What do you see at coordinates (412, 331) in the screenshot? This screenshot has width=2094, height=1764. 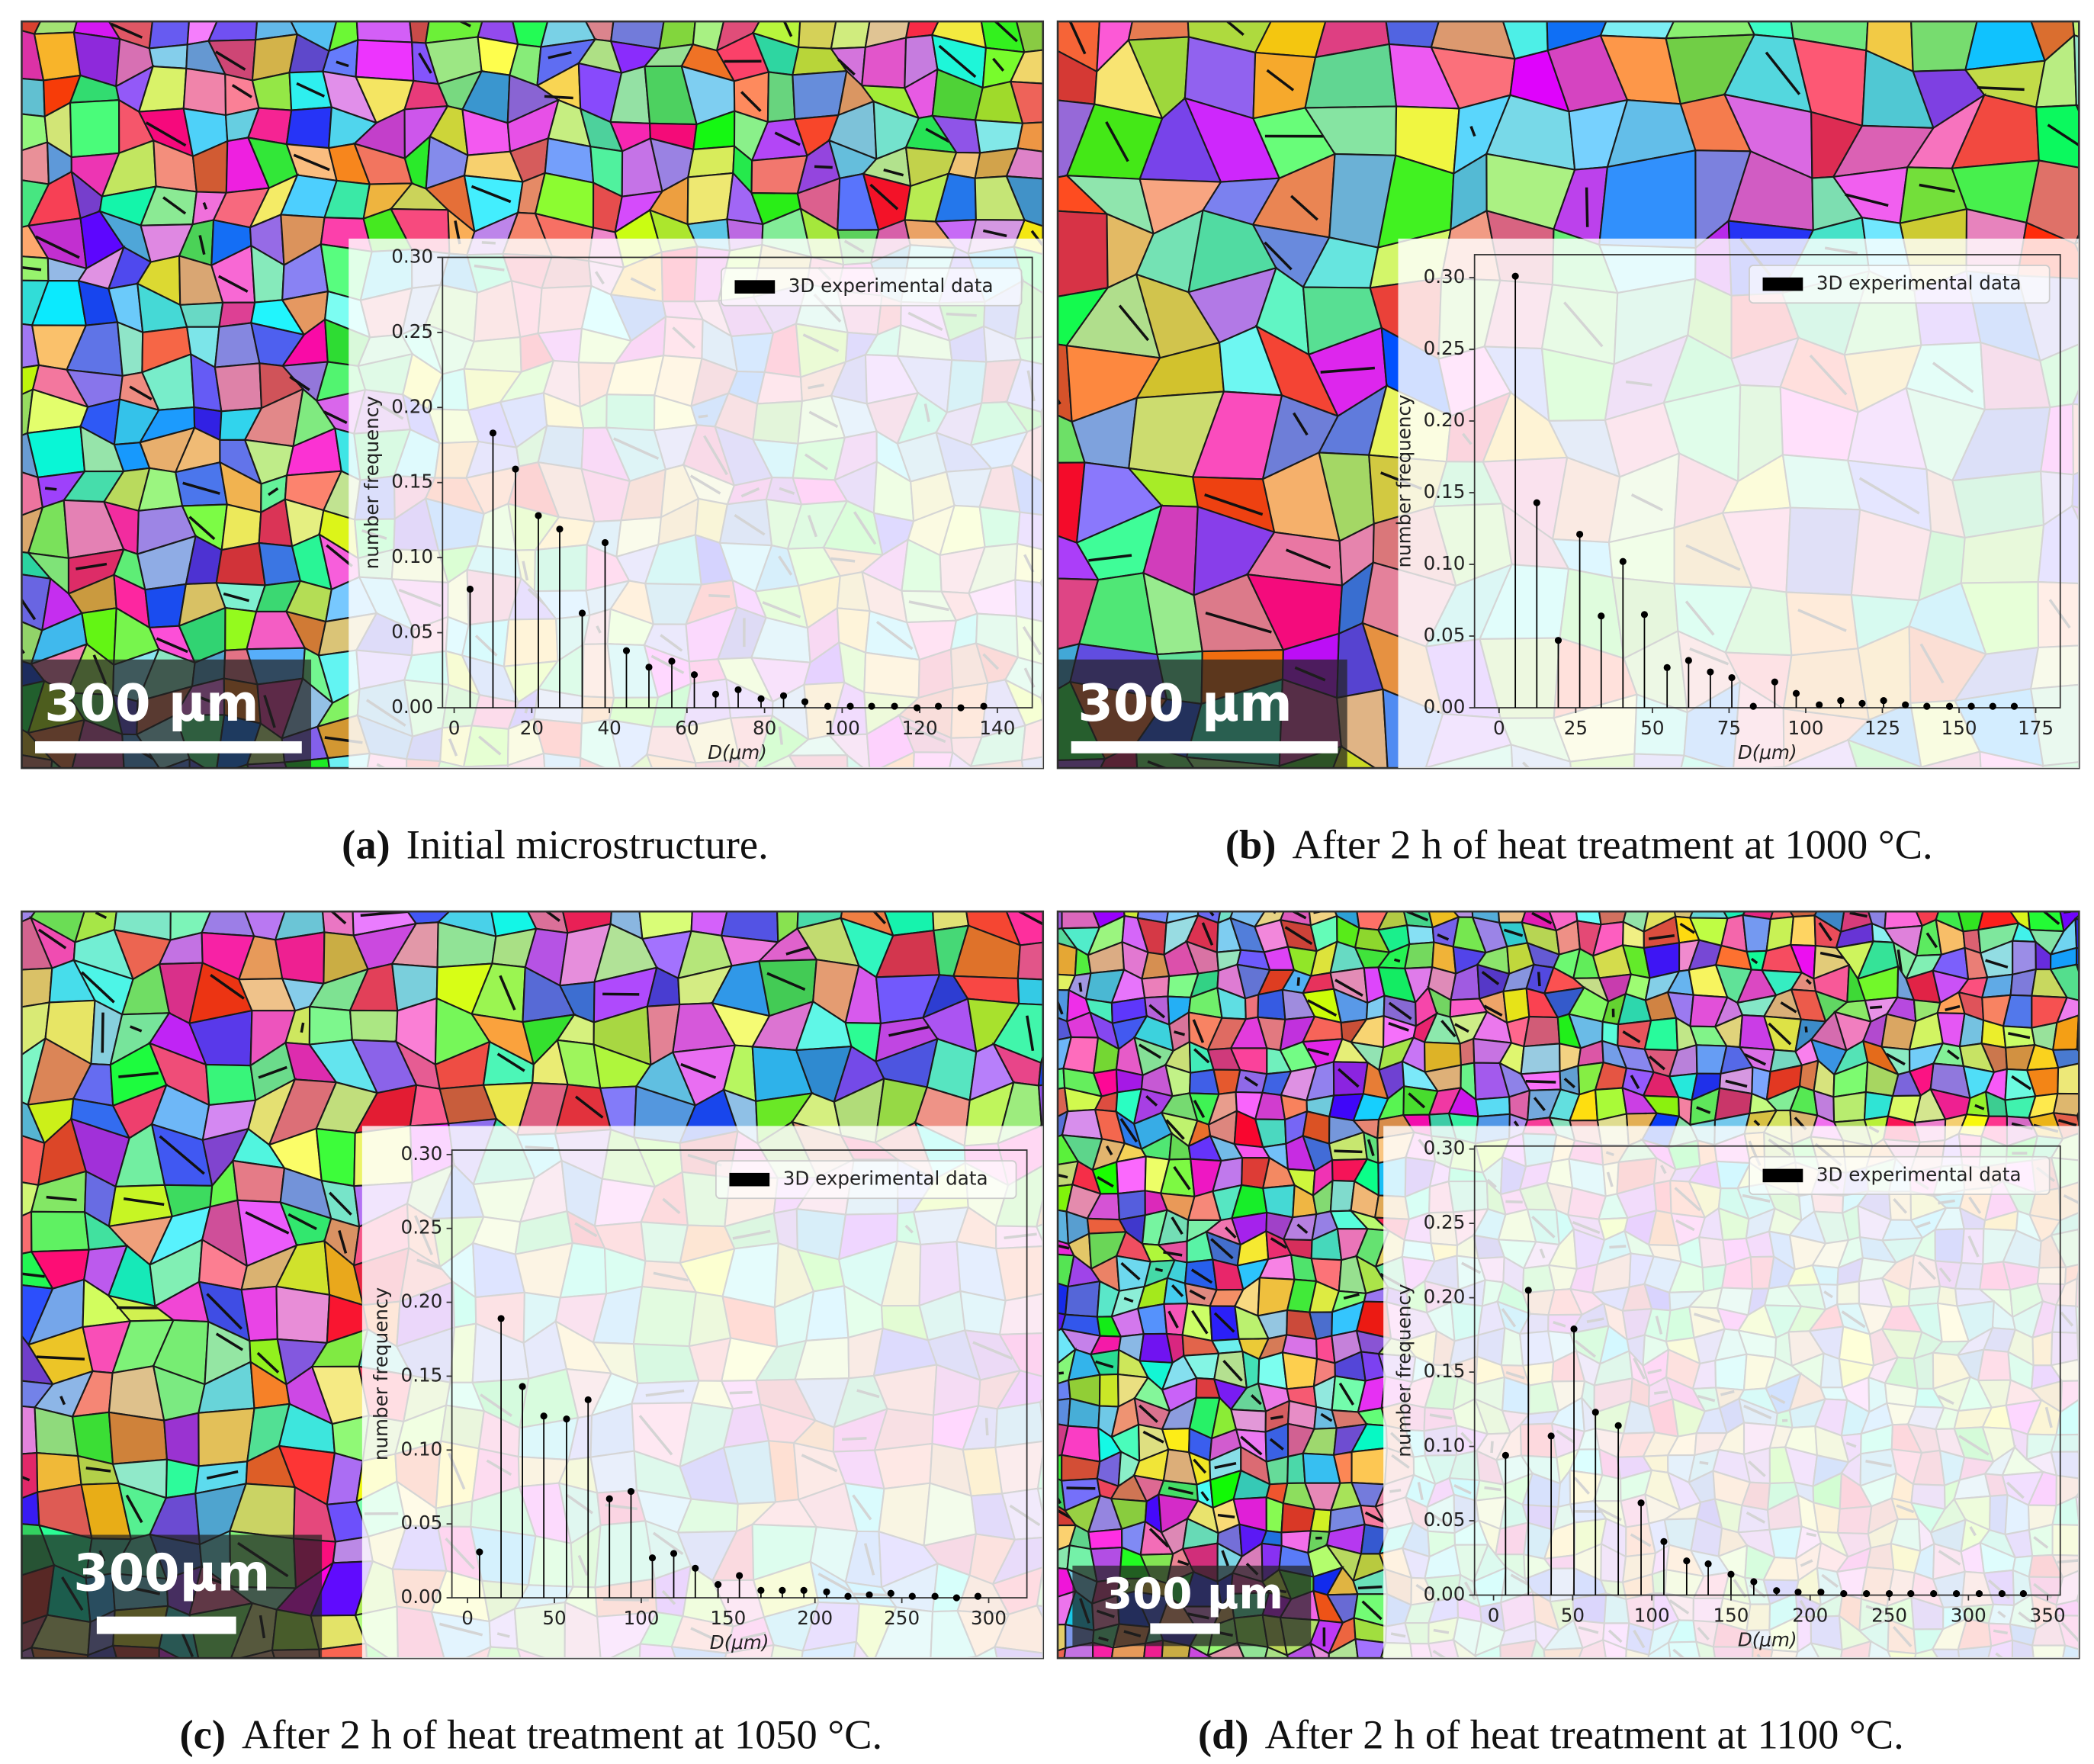 I see `y-tick-label: 0.25` at bounding box center [412, 331].